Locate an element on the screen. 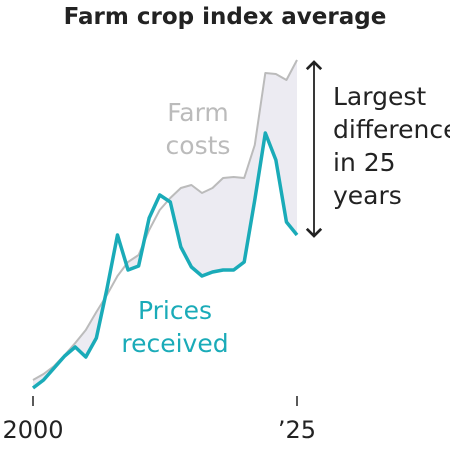 Image resolution: width=450 pixels, height=450 pixels. chart-title: Farm crop index average is located at coordinates (225, 17).